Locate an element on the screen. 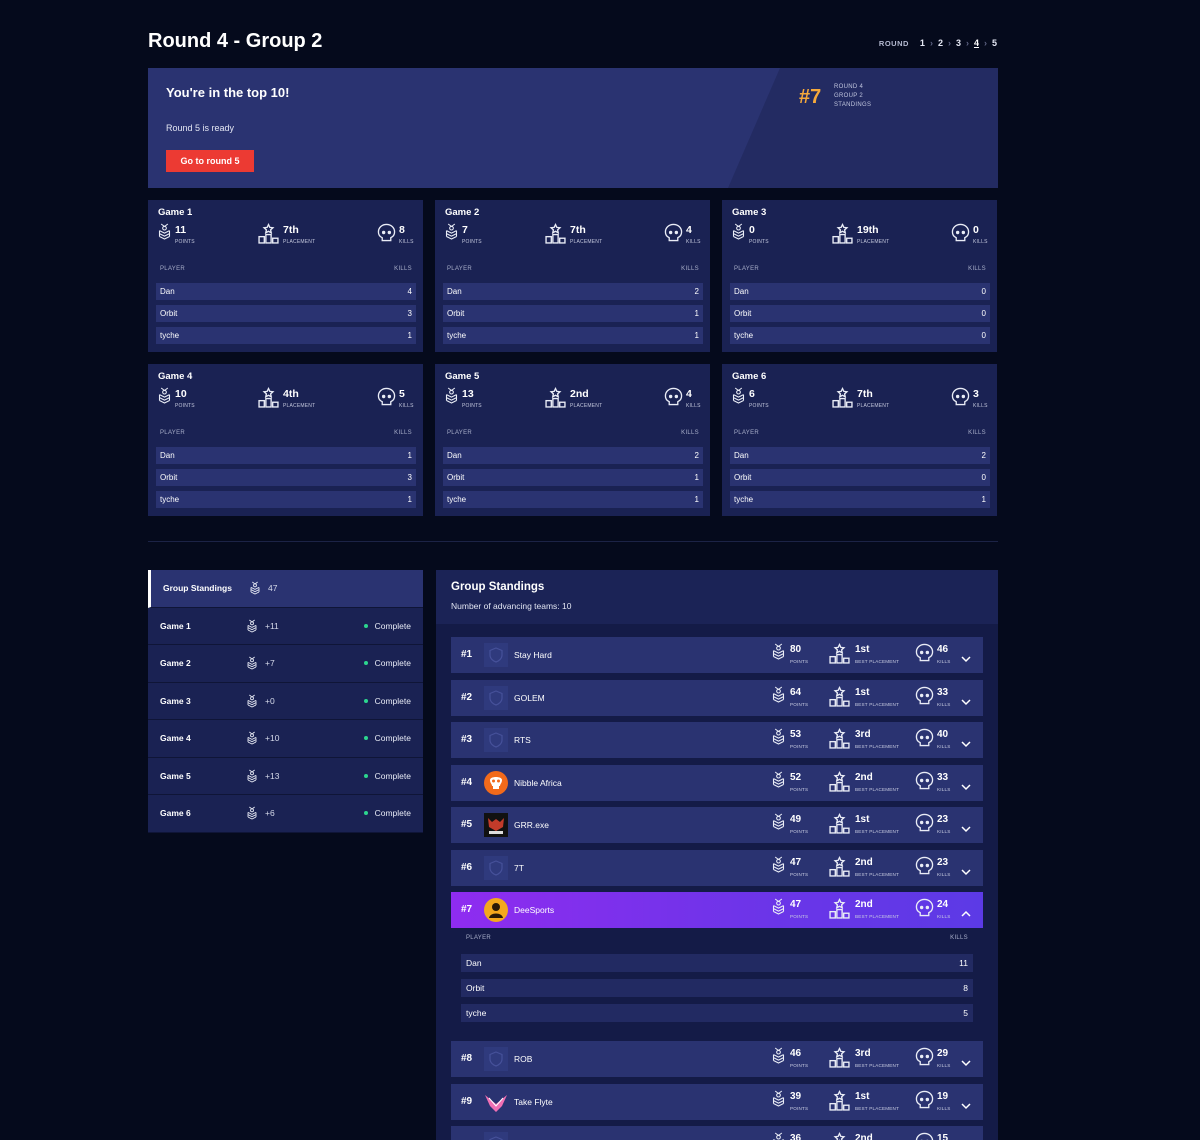 Image resolution: width=1200 pixels, height=1140 pixels. player-row: Dan 2 is located at coordinates (573, 291).